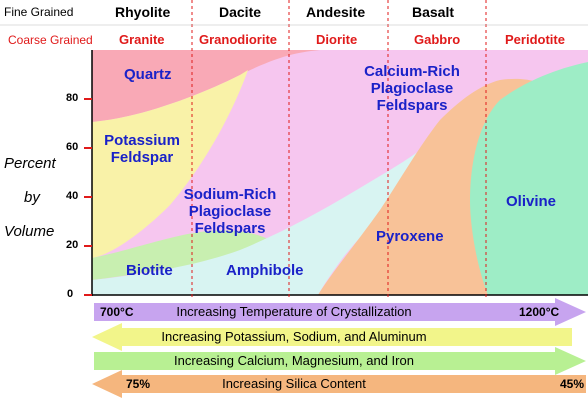 The width and height of the screenshot is (588, 400). What do you see at coordinates (572, 384) in the screenshot?
I see `silica-low: 45%` at bounding box center [572, 384].